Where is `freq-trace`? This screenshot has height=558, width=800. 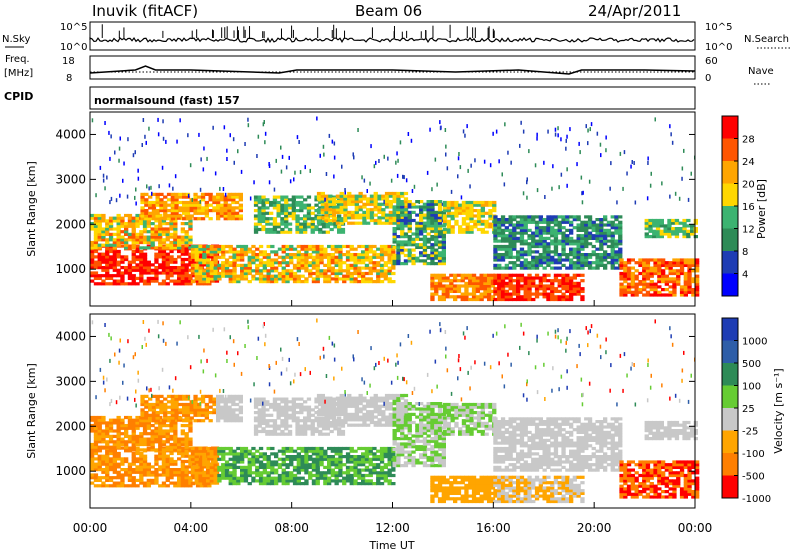
freq-trace is located at coordinates (392, 70).